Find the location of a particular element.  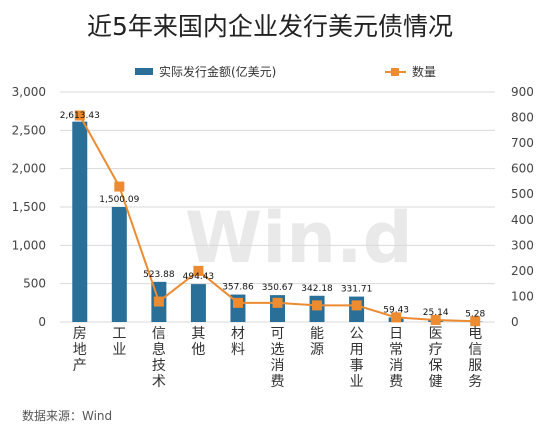

legend: 实际发行金额(亿美元) 数量 is located at coordinates (285, 71).